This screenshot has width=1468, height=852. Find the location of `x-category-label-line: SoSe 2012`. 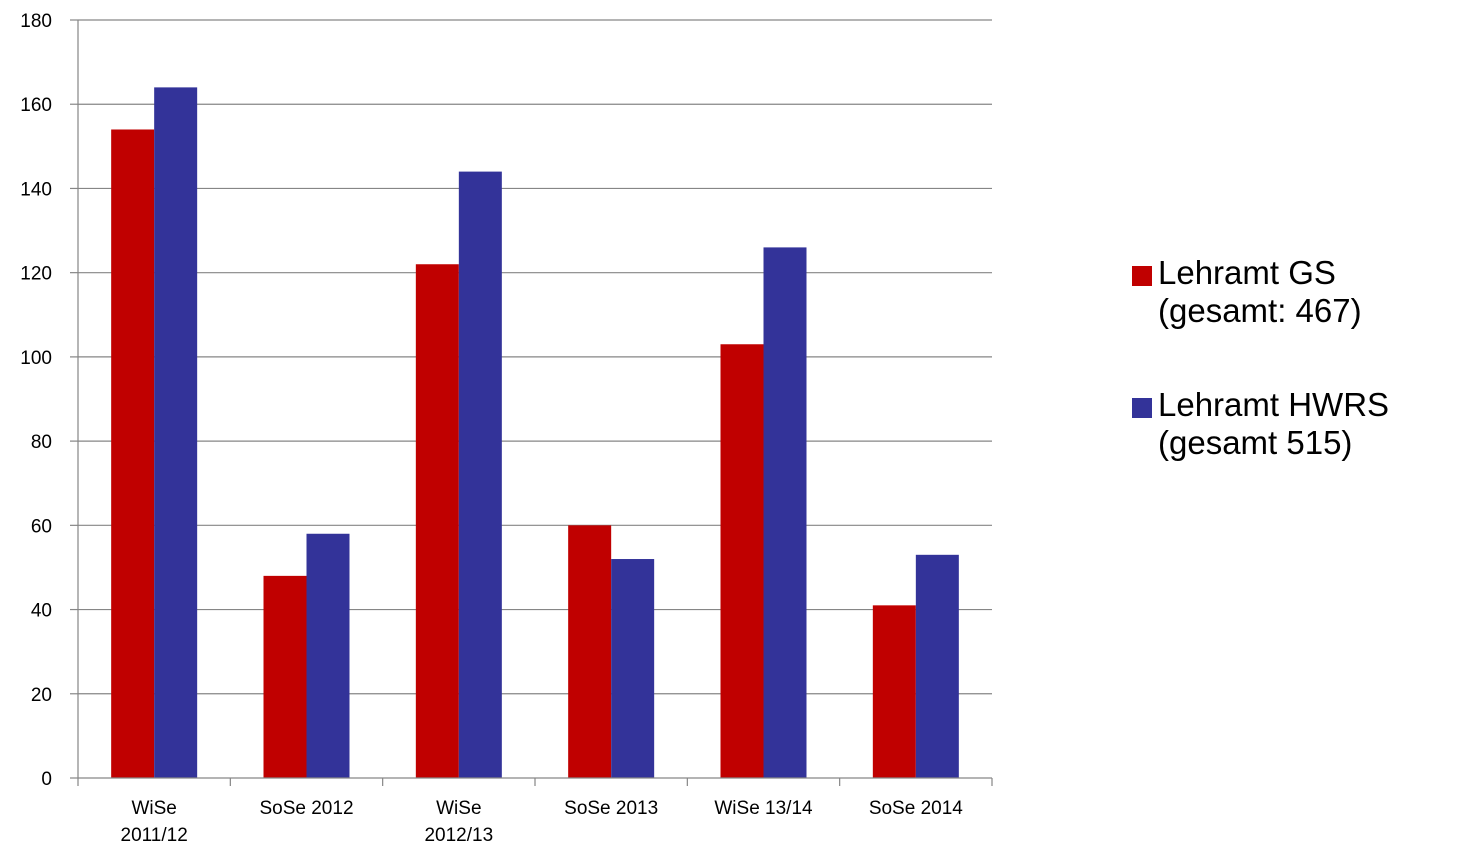

x-category-label-line: SoSe 2012 is located at coordinates (306, 808).